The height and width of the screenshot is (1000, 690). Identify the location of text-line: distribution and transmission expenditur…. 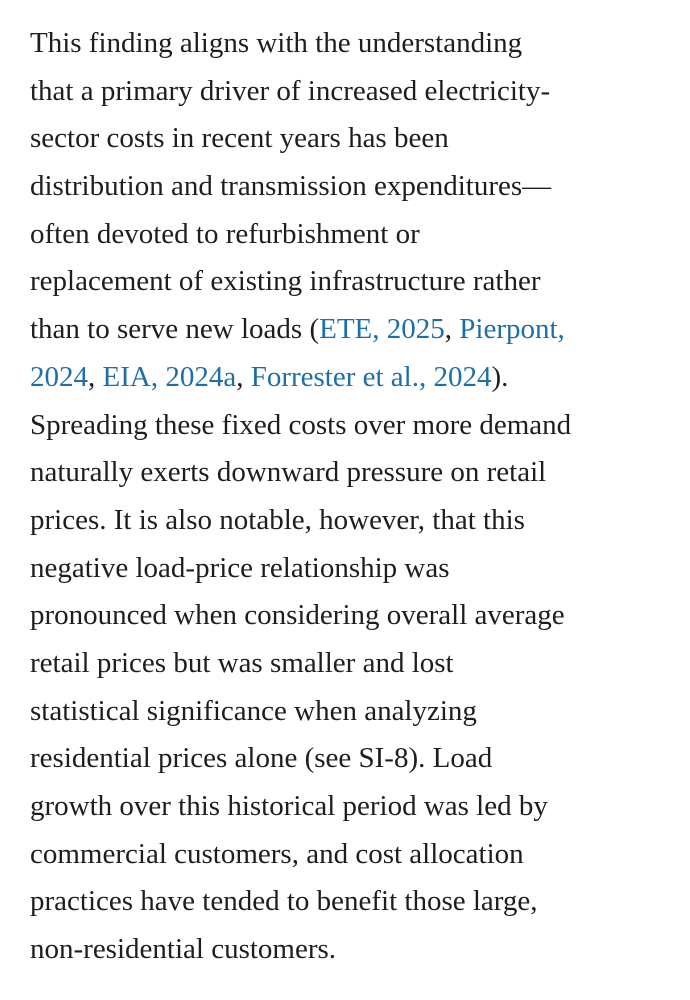
(300, 187).